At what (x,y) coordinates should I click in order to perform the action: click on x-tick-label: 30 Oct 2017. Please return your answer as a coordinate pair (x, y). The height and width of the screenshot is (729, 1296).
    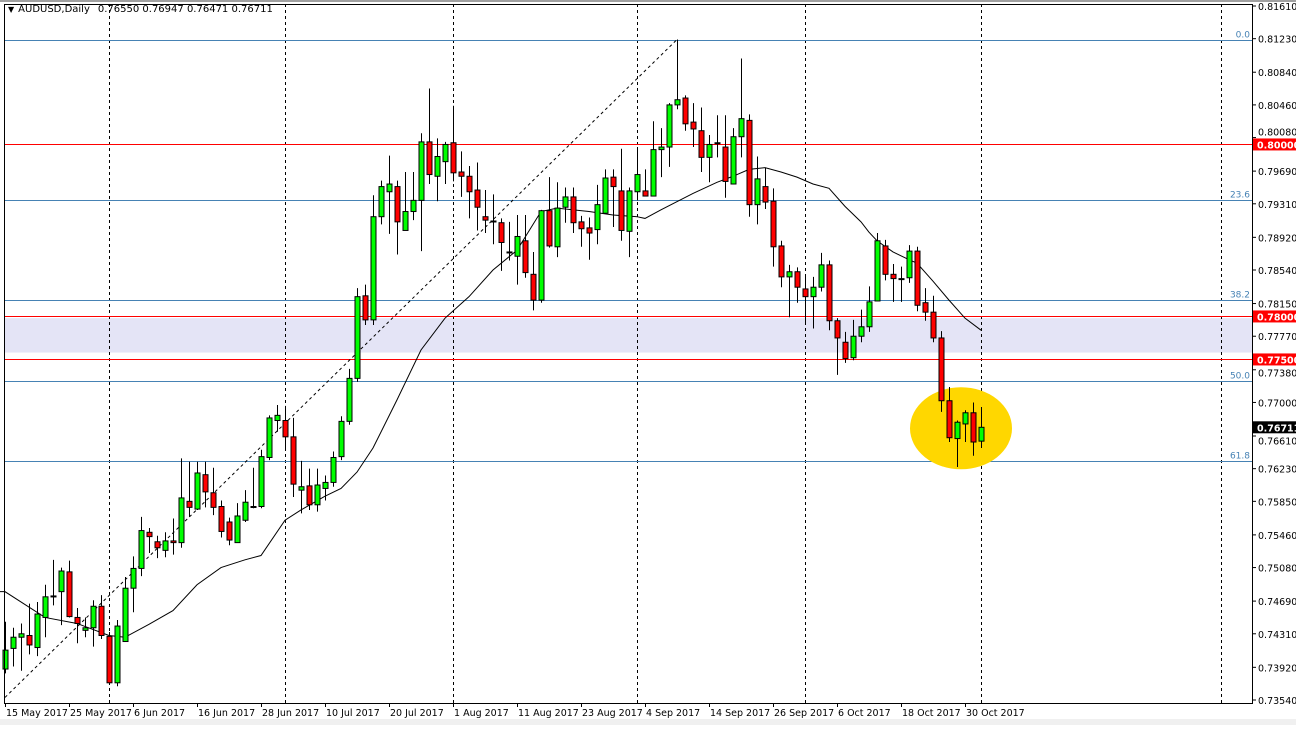
    Looking at the image, I should click on (995, 713).